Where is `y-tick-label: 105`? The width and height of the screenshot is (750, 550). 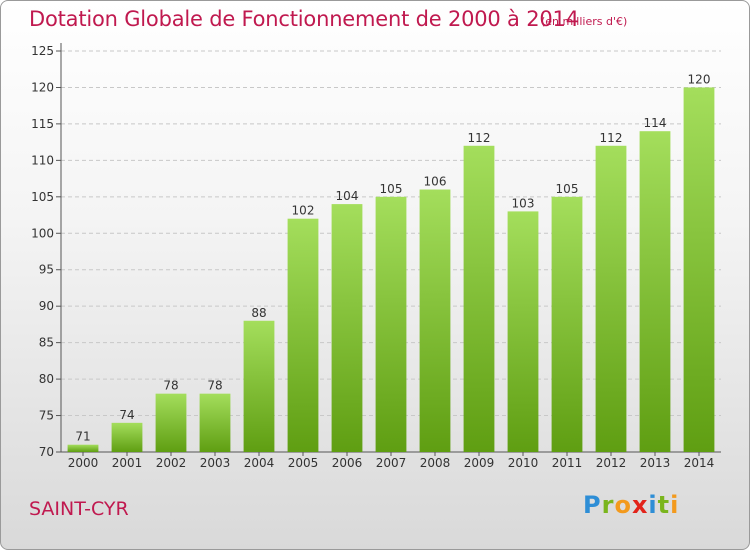
y-tick-label: 105 is located at coordinates (42, 197).